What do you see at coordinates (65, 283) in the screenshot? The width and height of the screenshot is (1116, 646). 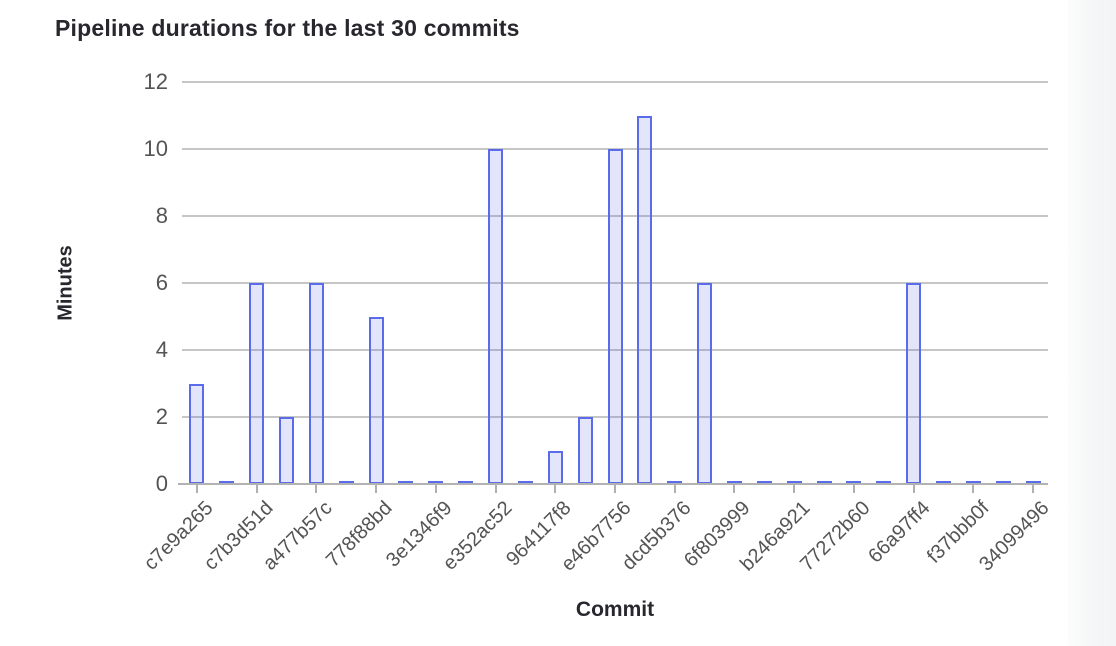 I see `y-axis-title: Minutes` at bounding box center [65, 283].